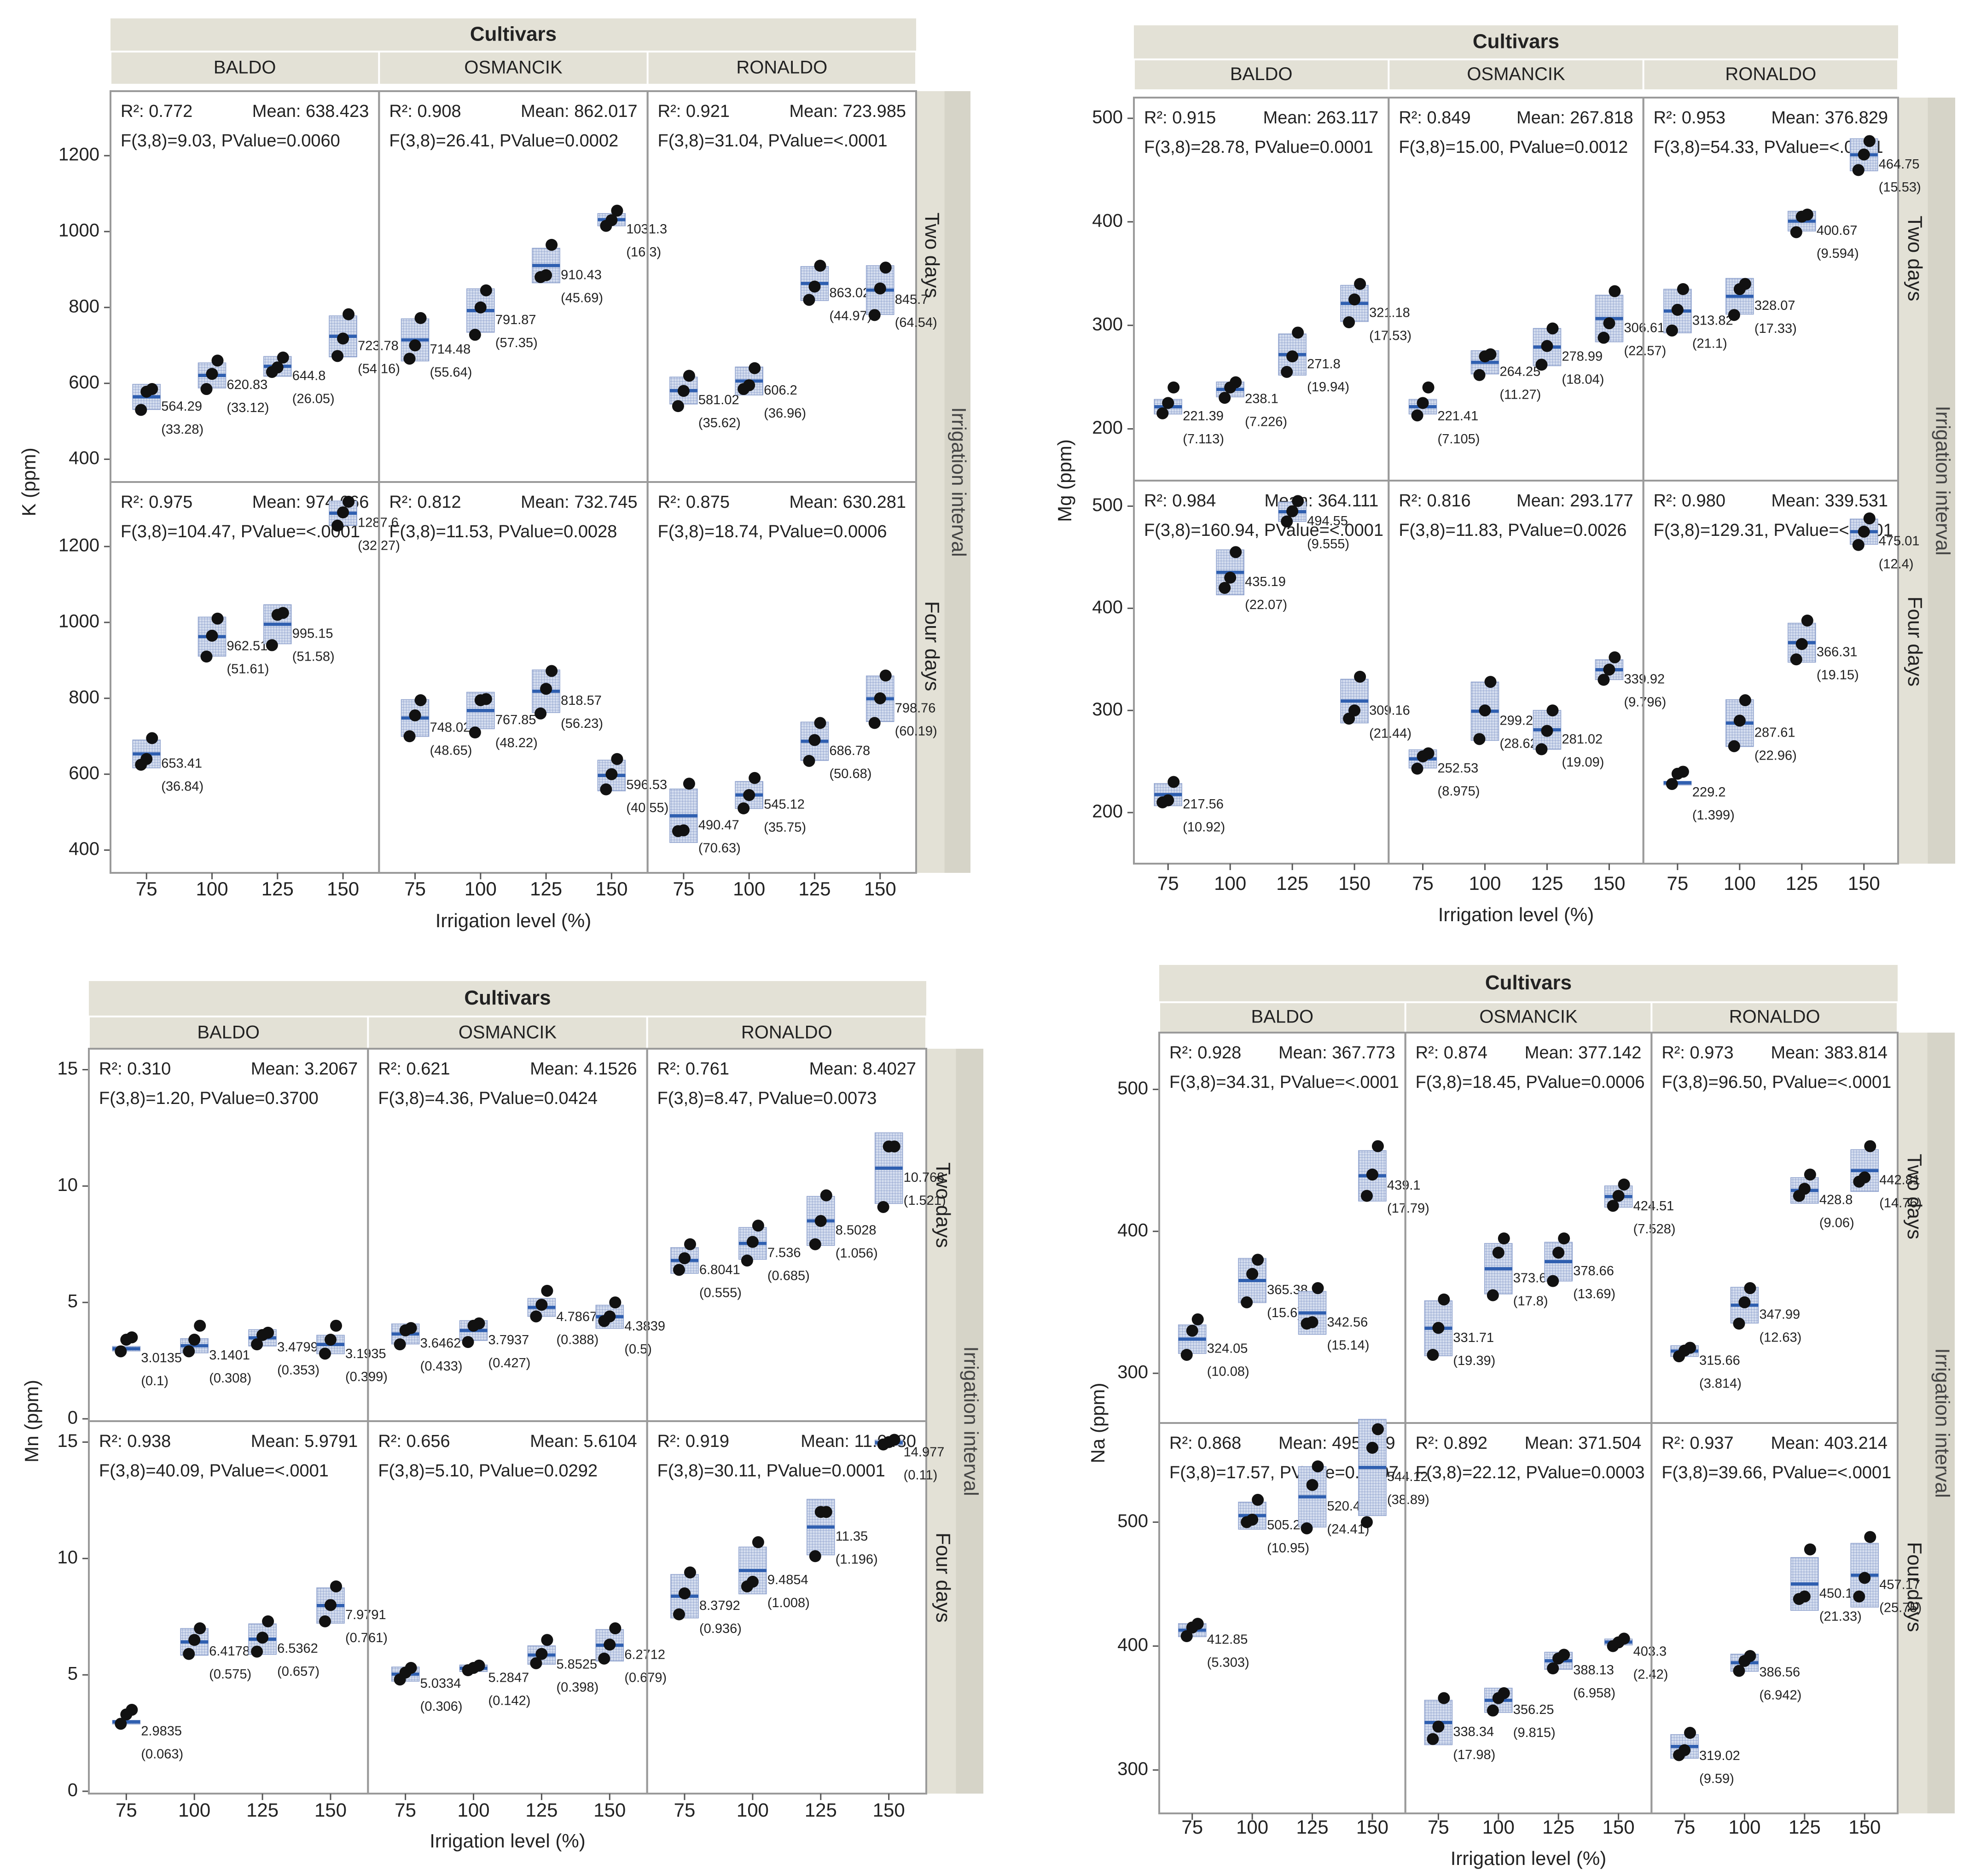  I want to click on x-tick-label: 75, so click(415, 889).